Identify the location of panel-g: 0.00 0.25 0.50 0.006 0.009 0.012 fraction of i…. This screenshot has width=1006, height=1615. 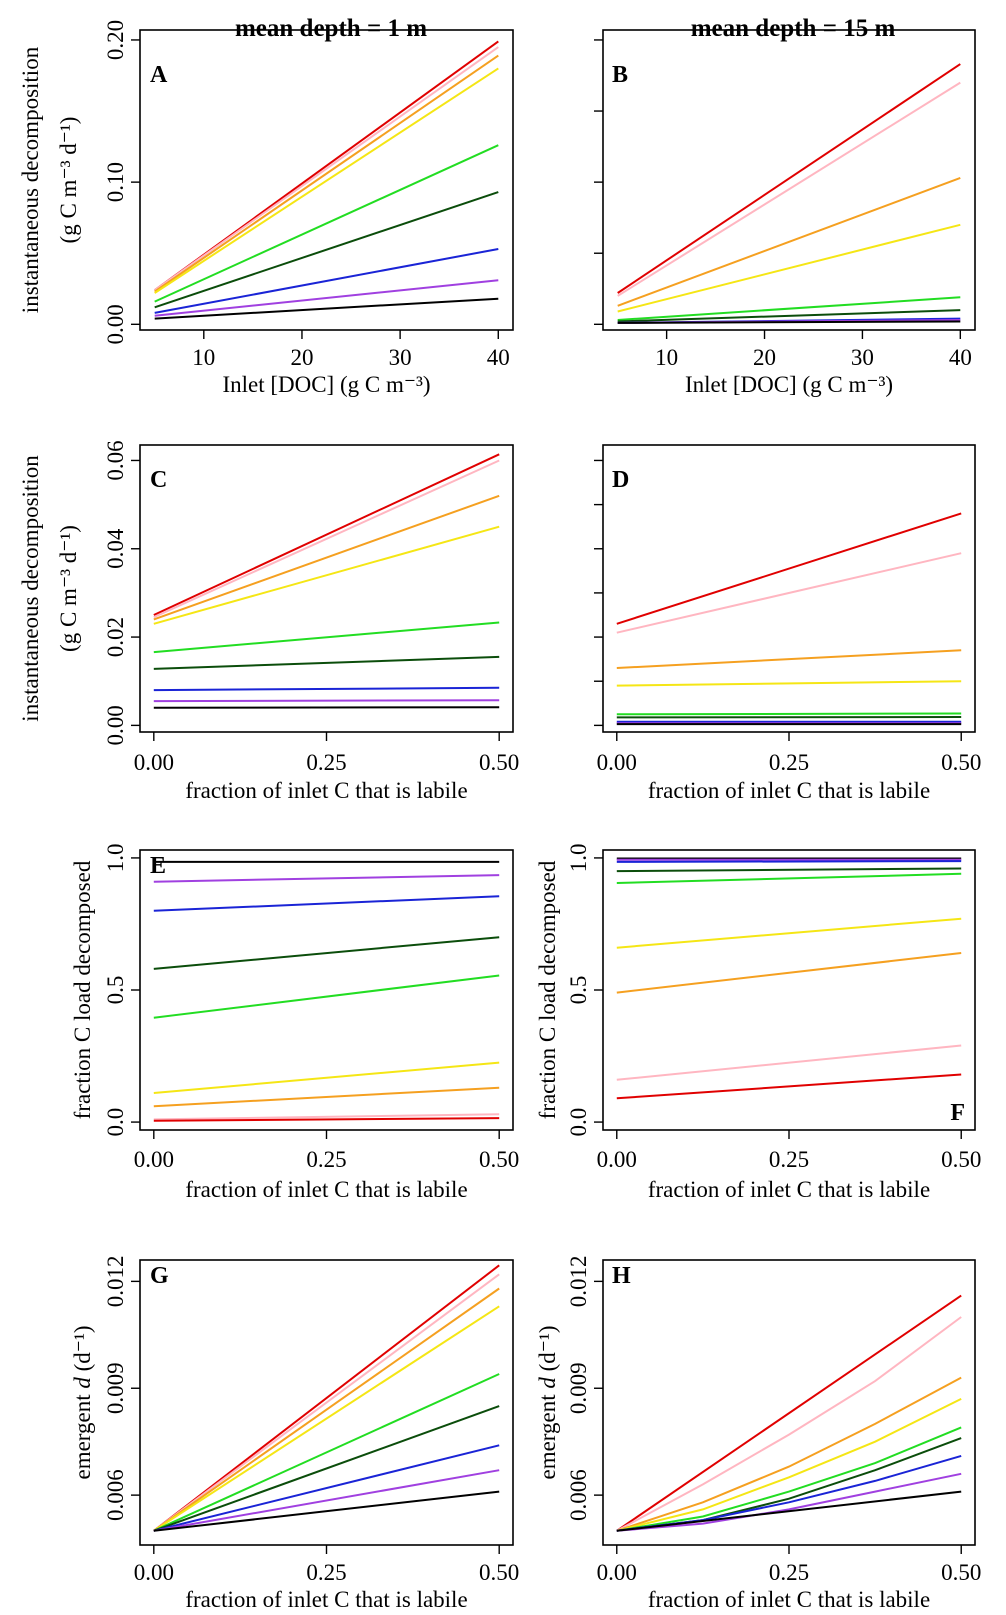
(294, 1434).